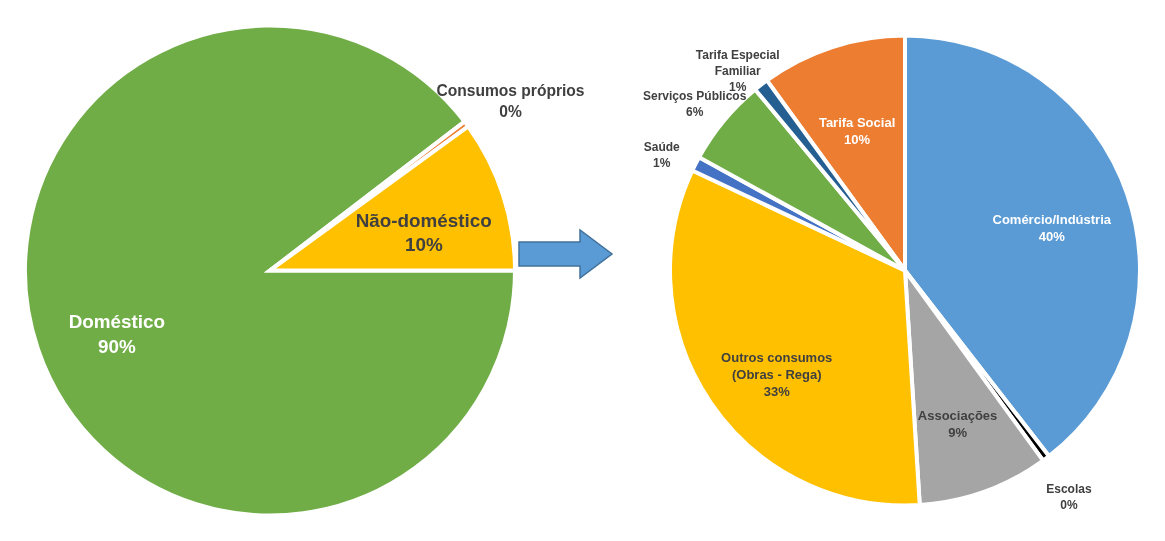 This screenshot has width=1165, height=541. Describe the element at coordinates (694, 112) in the screenshot. I see `data-label: 6%` at that location.